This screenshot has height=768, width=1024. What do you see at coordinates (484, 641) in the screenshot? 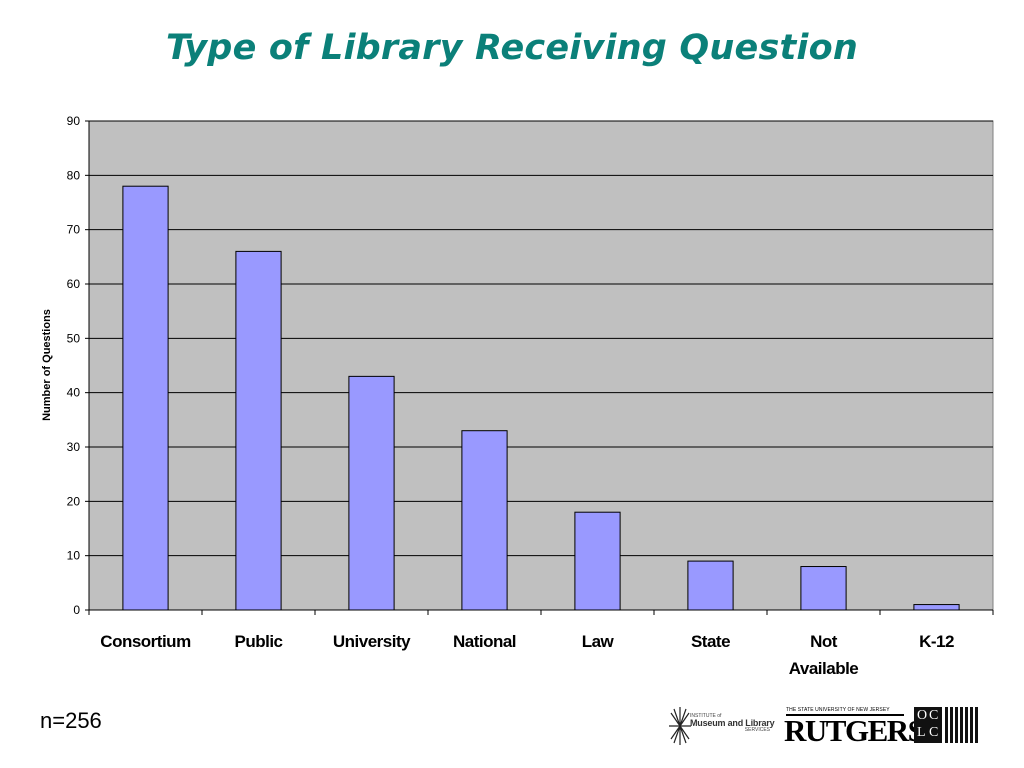
I see `x-tick-label: National` at bounding box center [484, 641].